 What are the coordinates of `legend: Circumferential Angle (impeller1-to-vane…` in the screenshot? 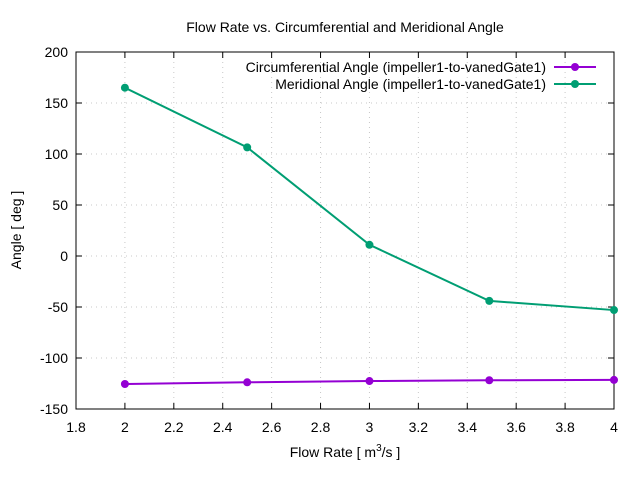 It's located at (421, 75).